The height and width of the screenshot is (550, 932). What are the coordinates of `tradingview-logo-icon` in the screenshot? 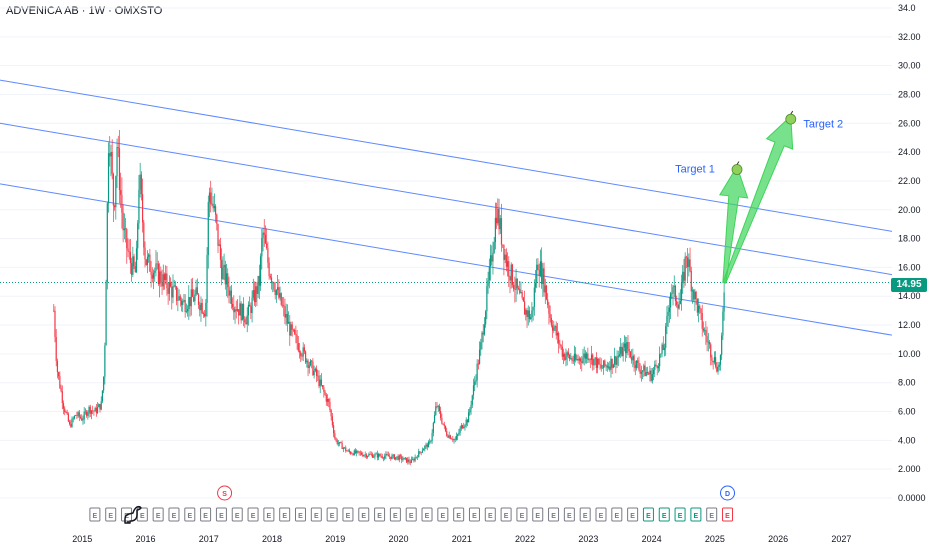 It's located at (133, 514).